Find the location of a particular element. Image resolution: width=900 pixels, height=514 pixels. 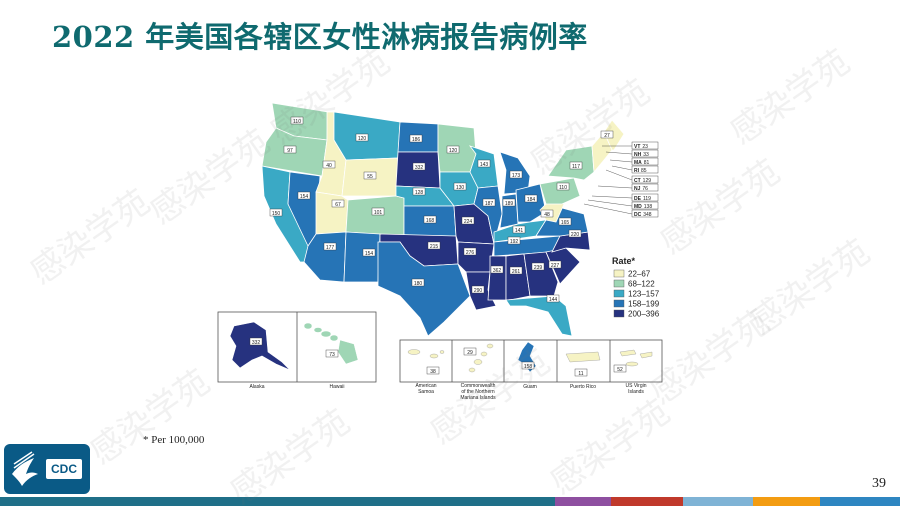

state-AL is located at coordinates (518, 277).